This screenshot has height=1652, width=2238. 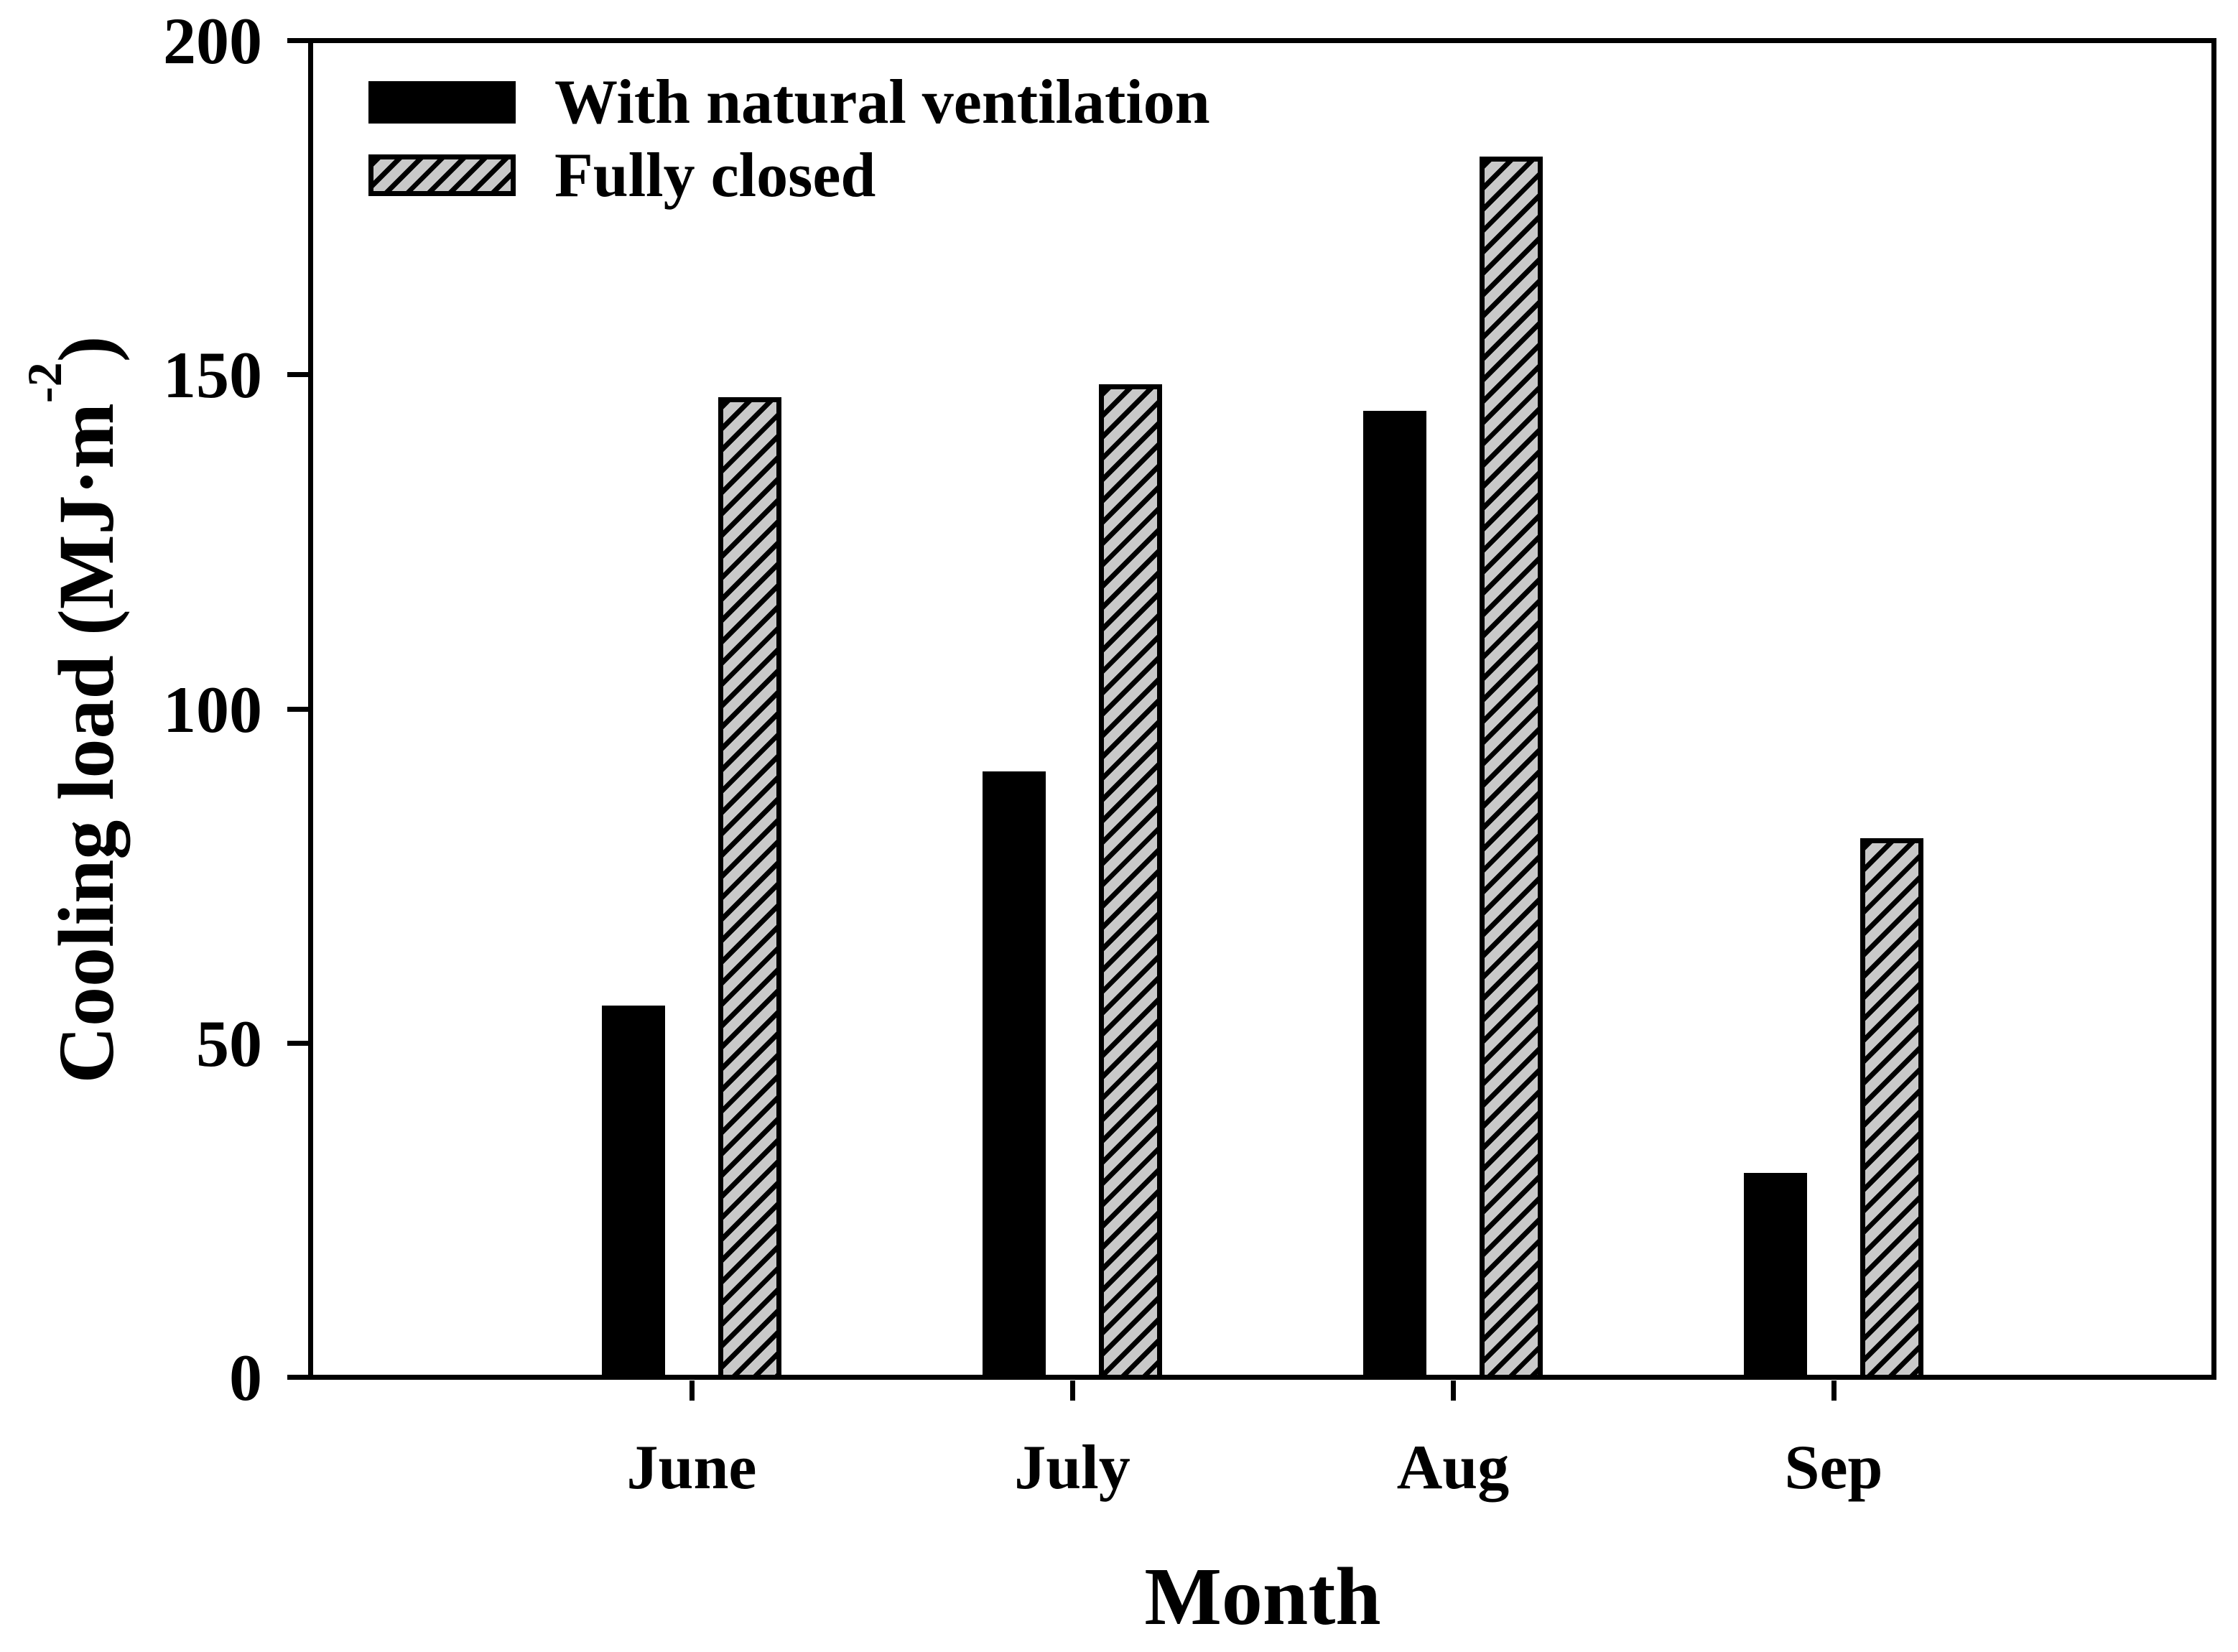 What do you see at coordinates (212, 375) in the screenshot?
I see `y-tick-label-150: 150` at bounding box center [212, 375].